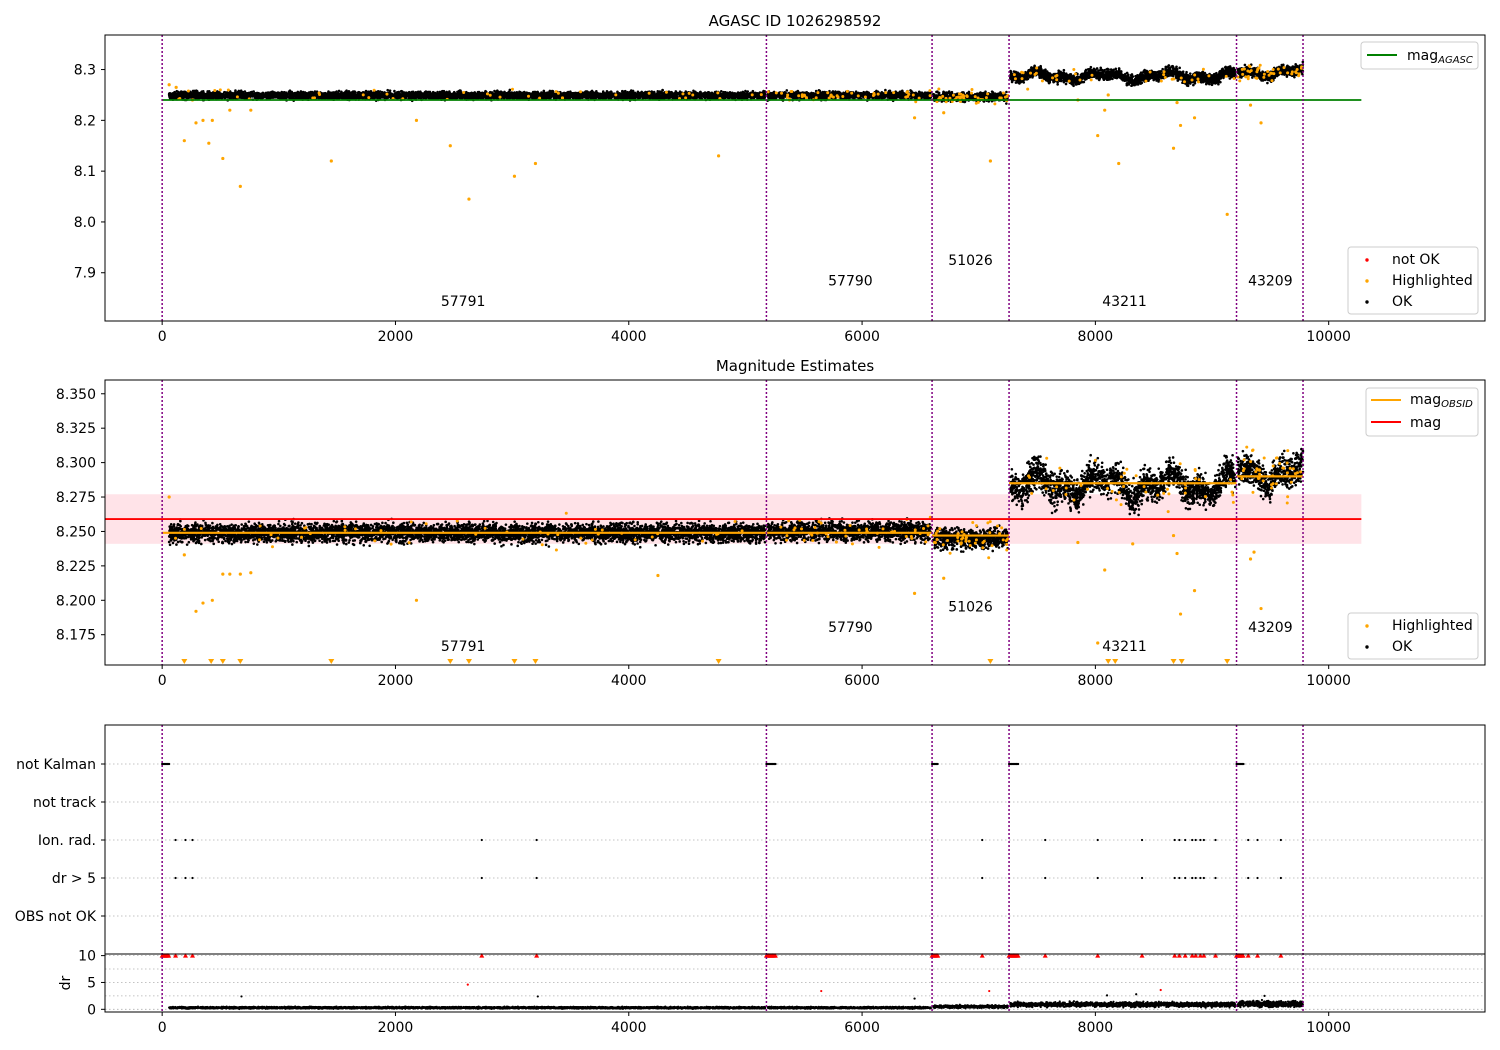 Image resolution: width=1500 pixels, height=1050 pixels. What do you see at coordinates (795, 21) in the screenshot?
I see `panel-1-title: AGASC ID 1026298592` at bounding box center [795, 21].